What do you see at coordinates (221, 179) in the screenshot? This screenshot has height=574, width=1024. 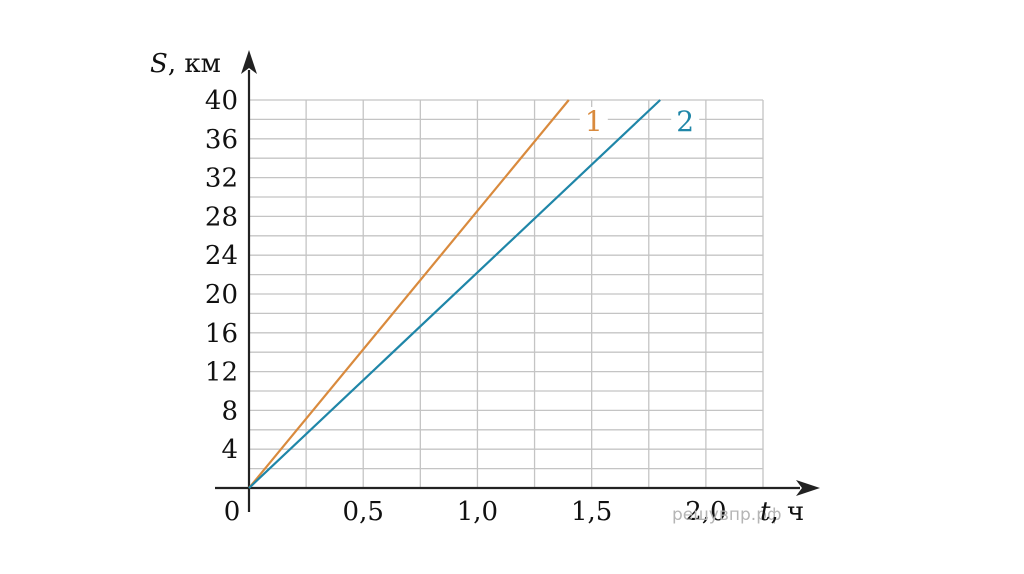 I see `y-tick-label: 32` at bounding box center [221, 179].